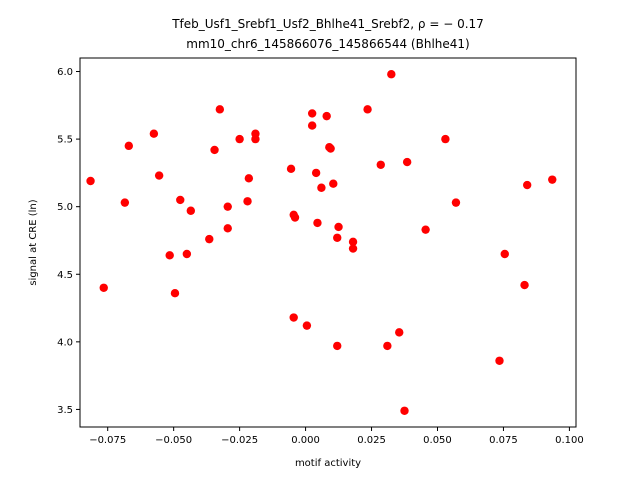 Image resolution: width=640 pixels, height=480 pixels. I want to click on x-tick-label: −0.050, so click(173, 440).